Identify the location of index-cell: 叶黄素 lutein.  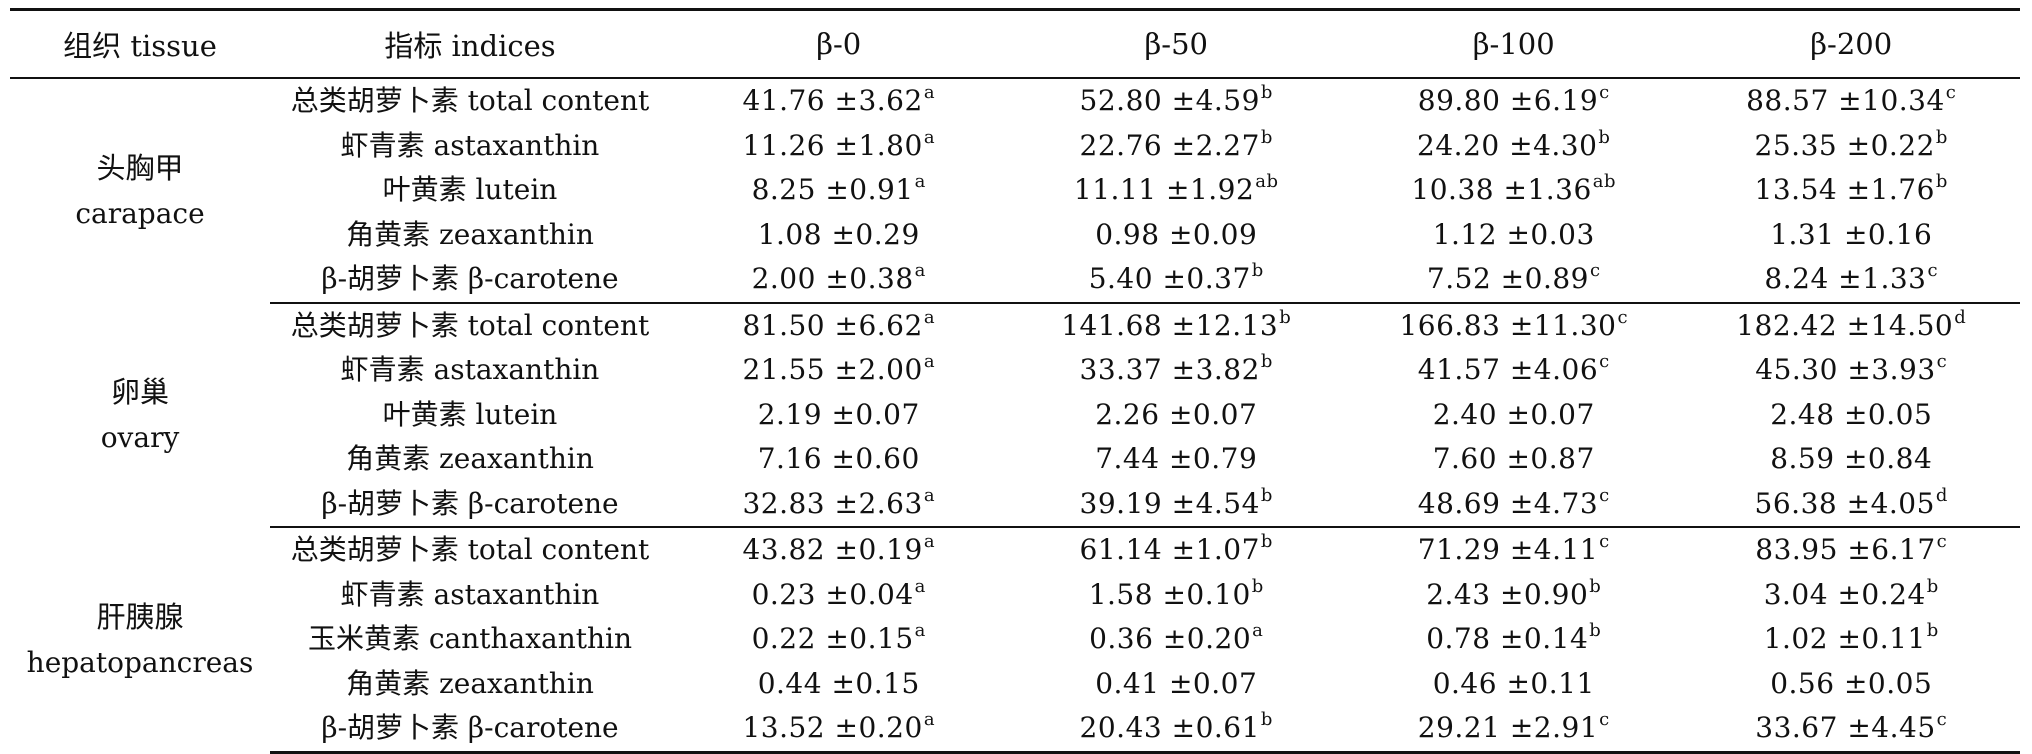
(470, 190).